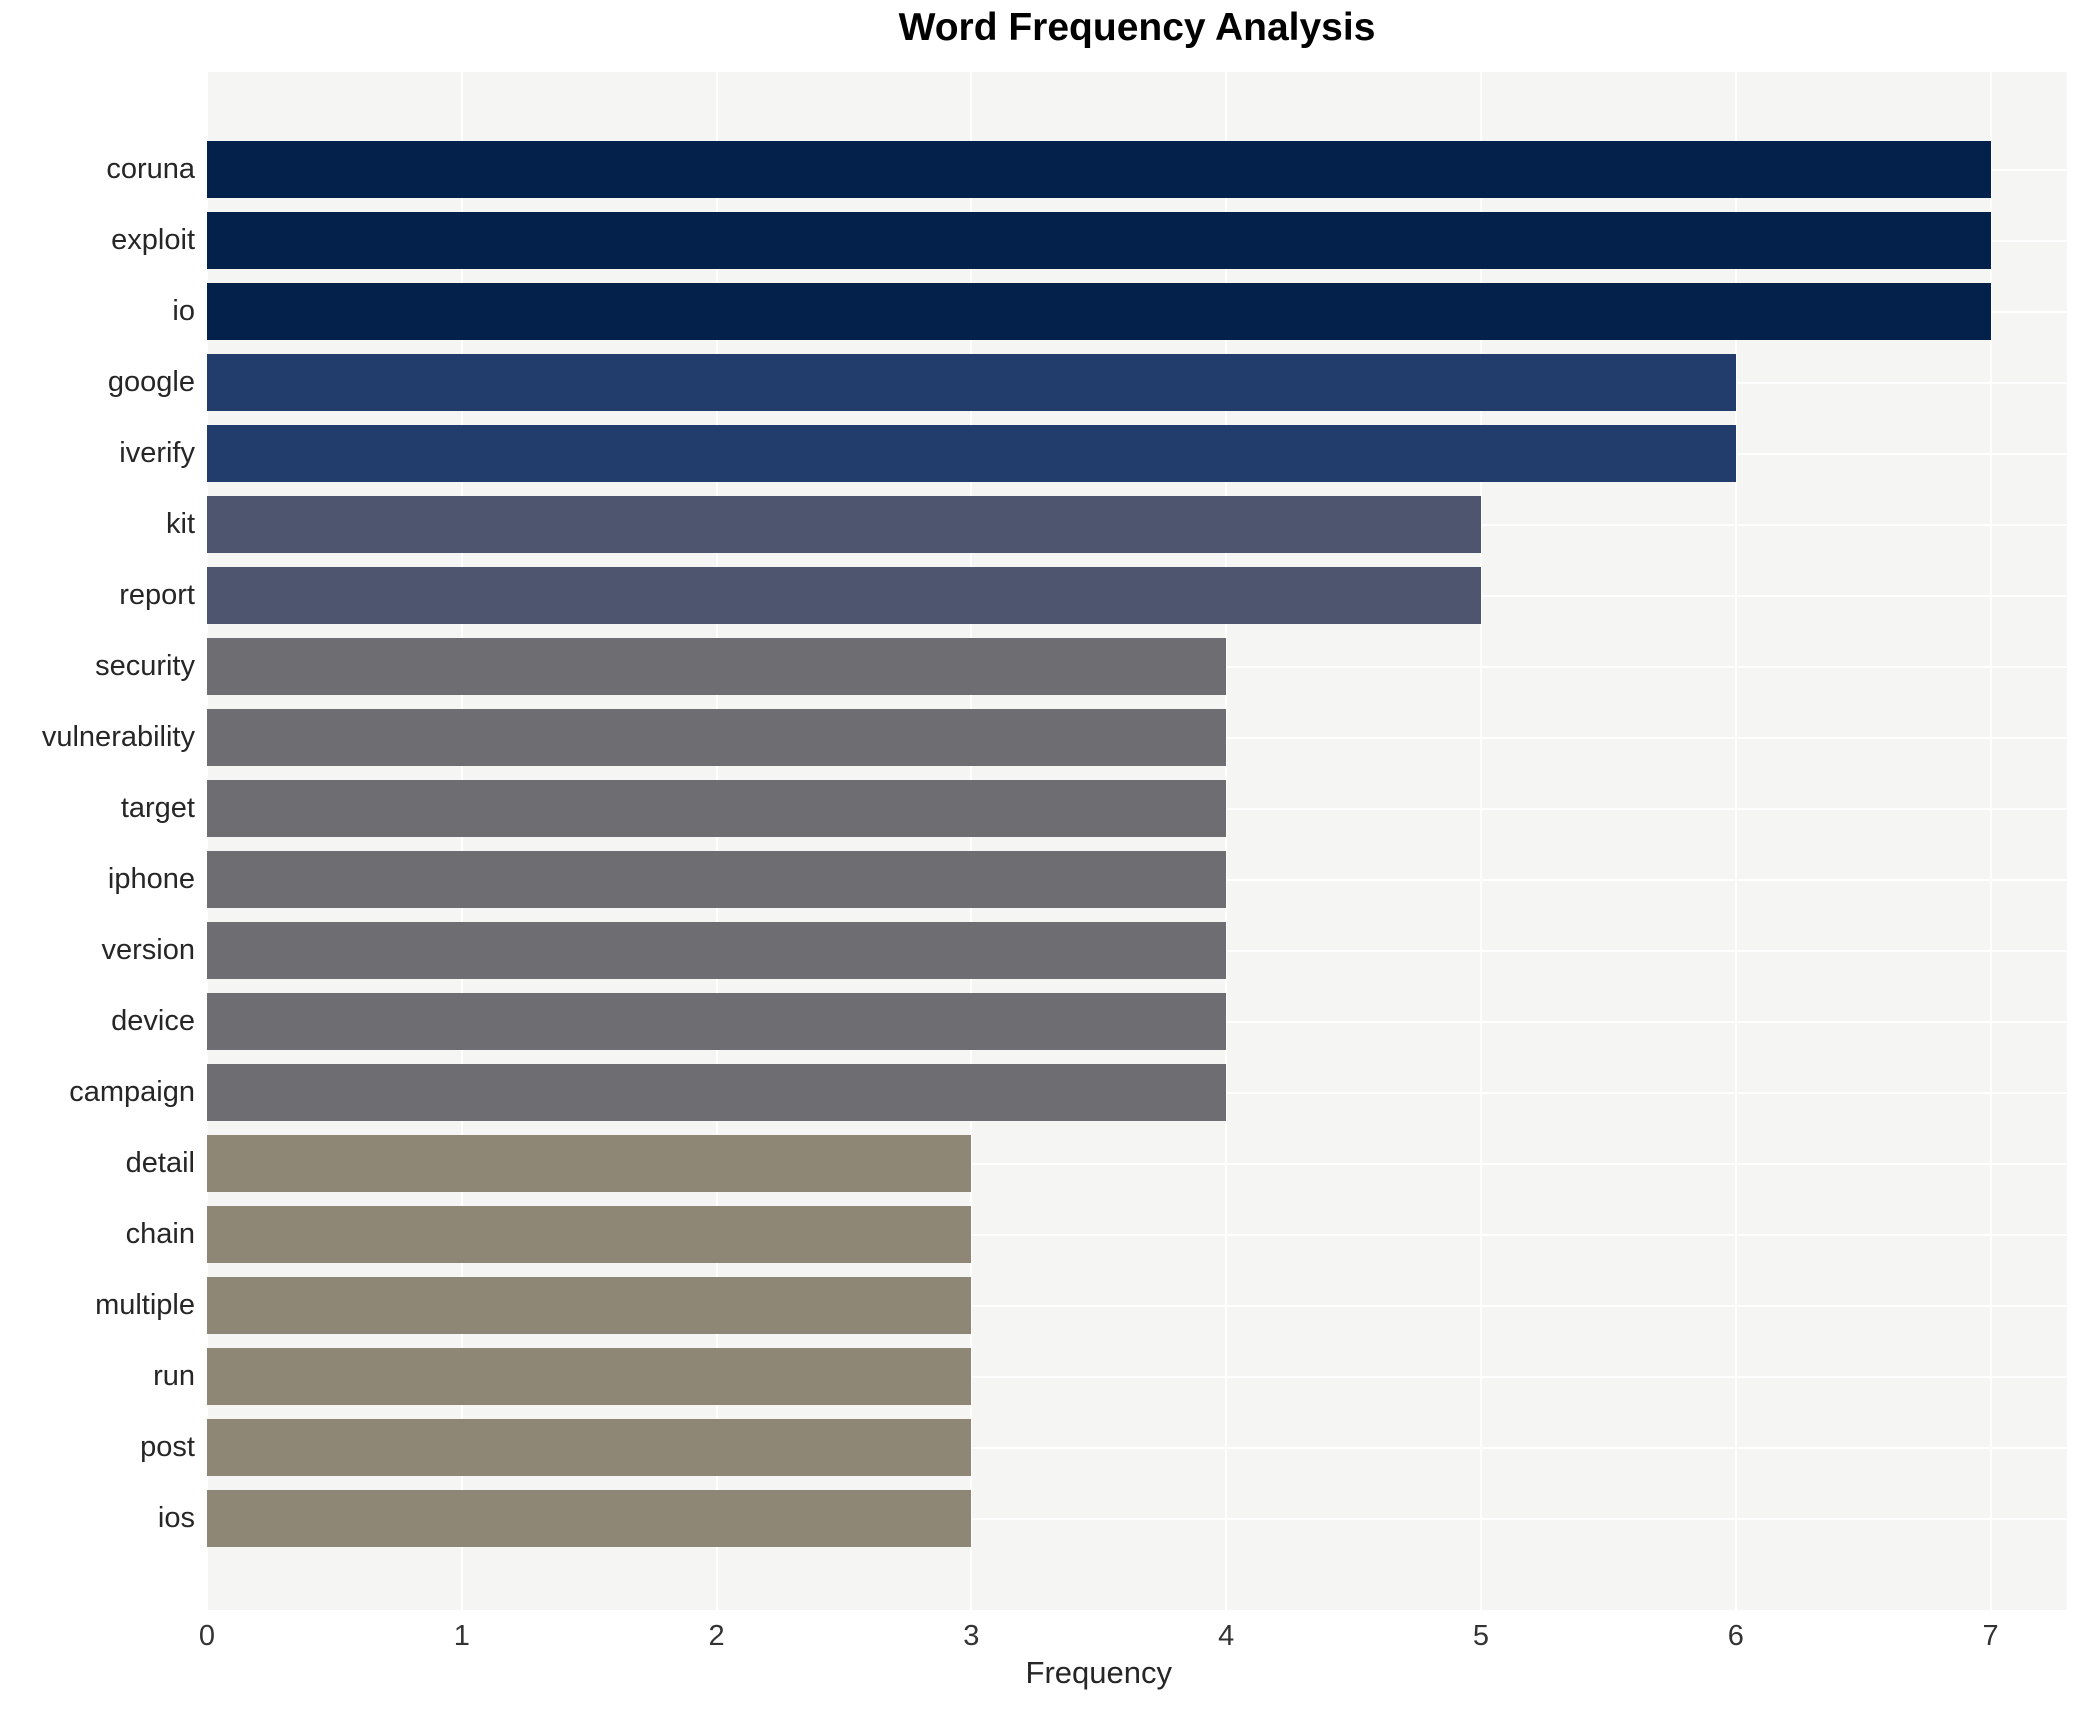 Image resolution: width=2085 pixels, height=1710 pixels. I want to click on bar-ios, so click(589, 1518).